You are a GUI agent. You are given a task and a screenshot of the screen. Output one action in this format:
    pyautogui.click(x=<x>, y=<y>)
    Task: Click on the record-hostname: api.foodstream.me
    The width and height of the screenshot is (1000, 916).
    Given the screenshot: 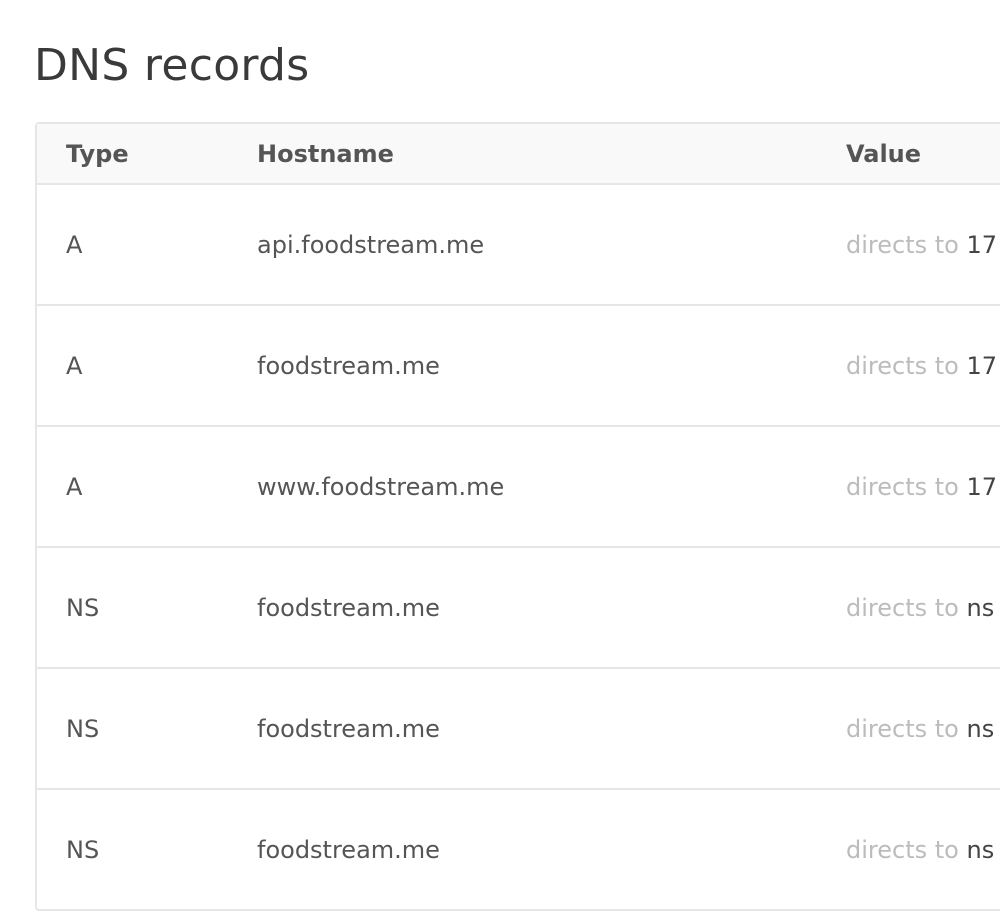 What is the action you would take?
    pyautogui.click(x=371, y=244)
    